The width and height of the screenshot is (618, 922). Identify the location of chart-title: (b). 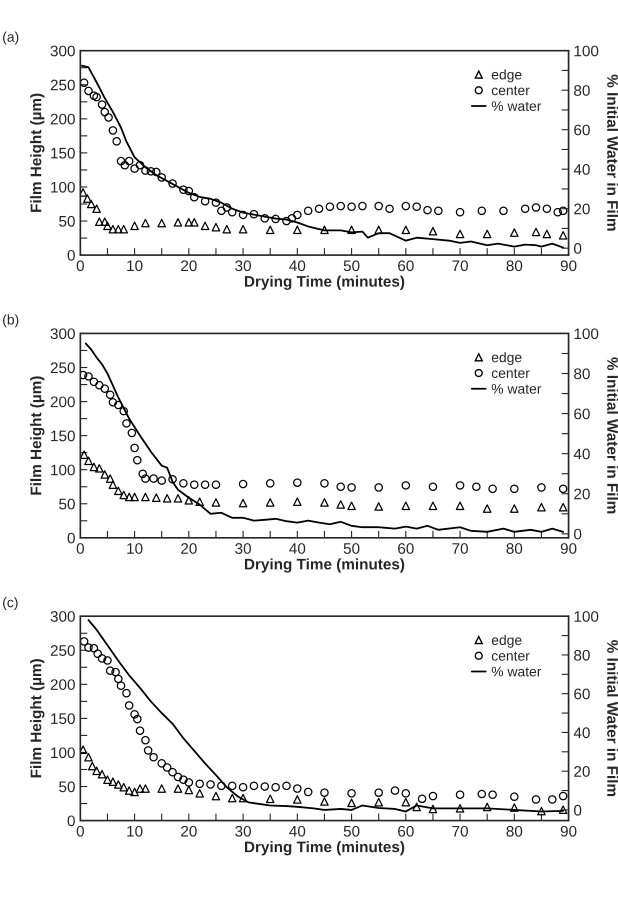
(10, 321).